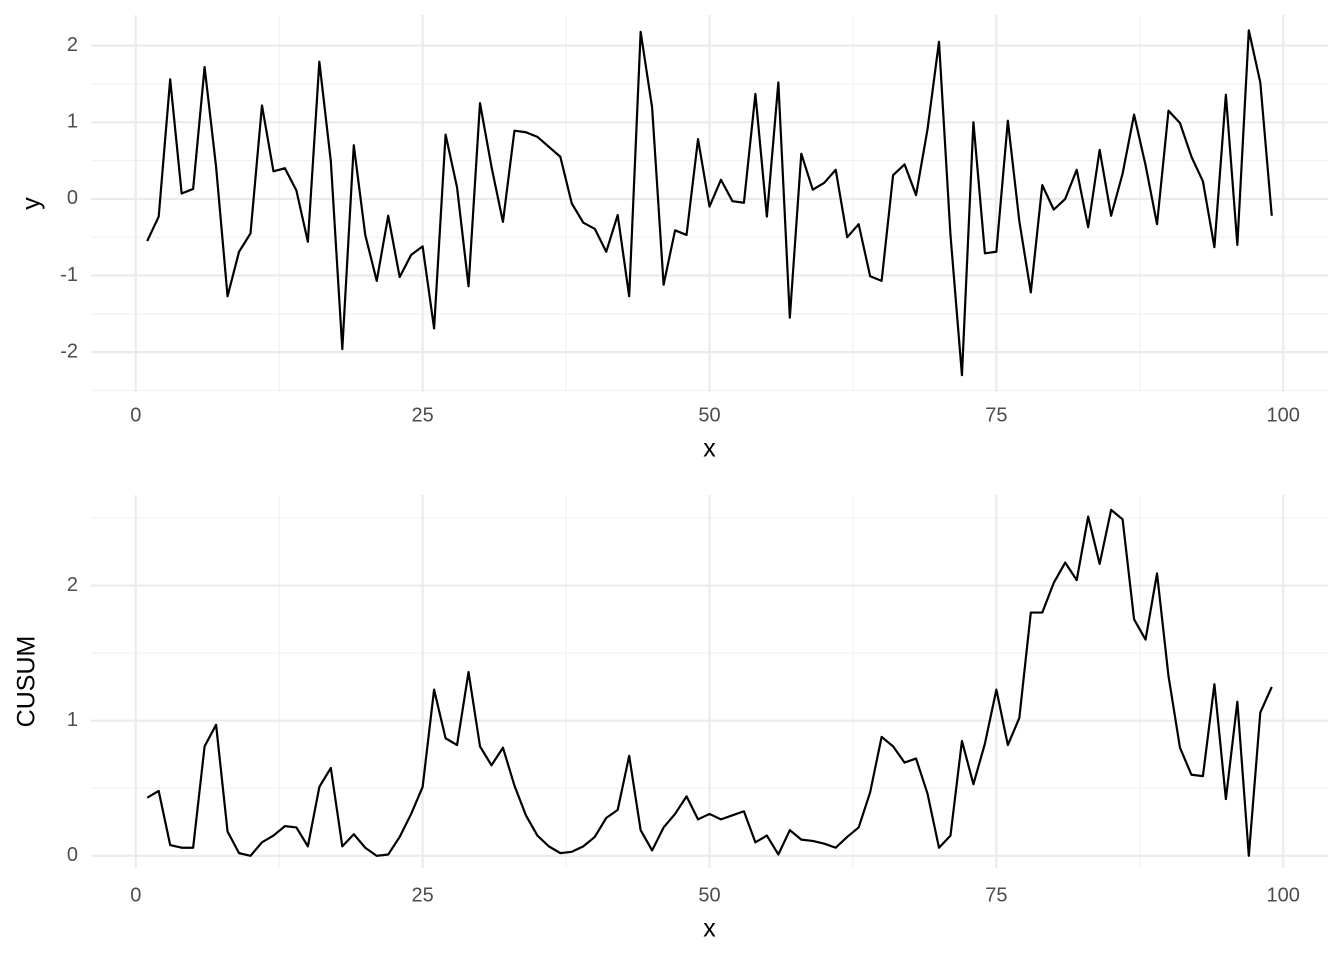 The height and width of the screenshot is (960, 1344). I want to click on y-axis-title: CUSUM, so click(27, 682).